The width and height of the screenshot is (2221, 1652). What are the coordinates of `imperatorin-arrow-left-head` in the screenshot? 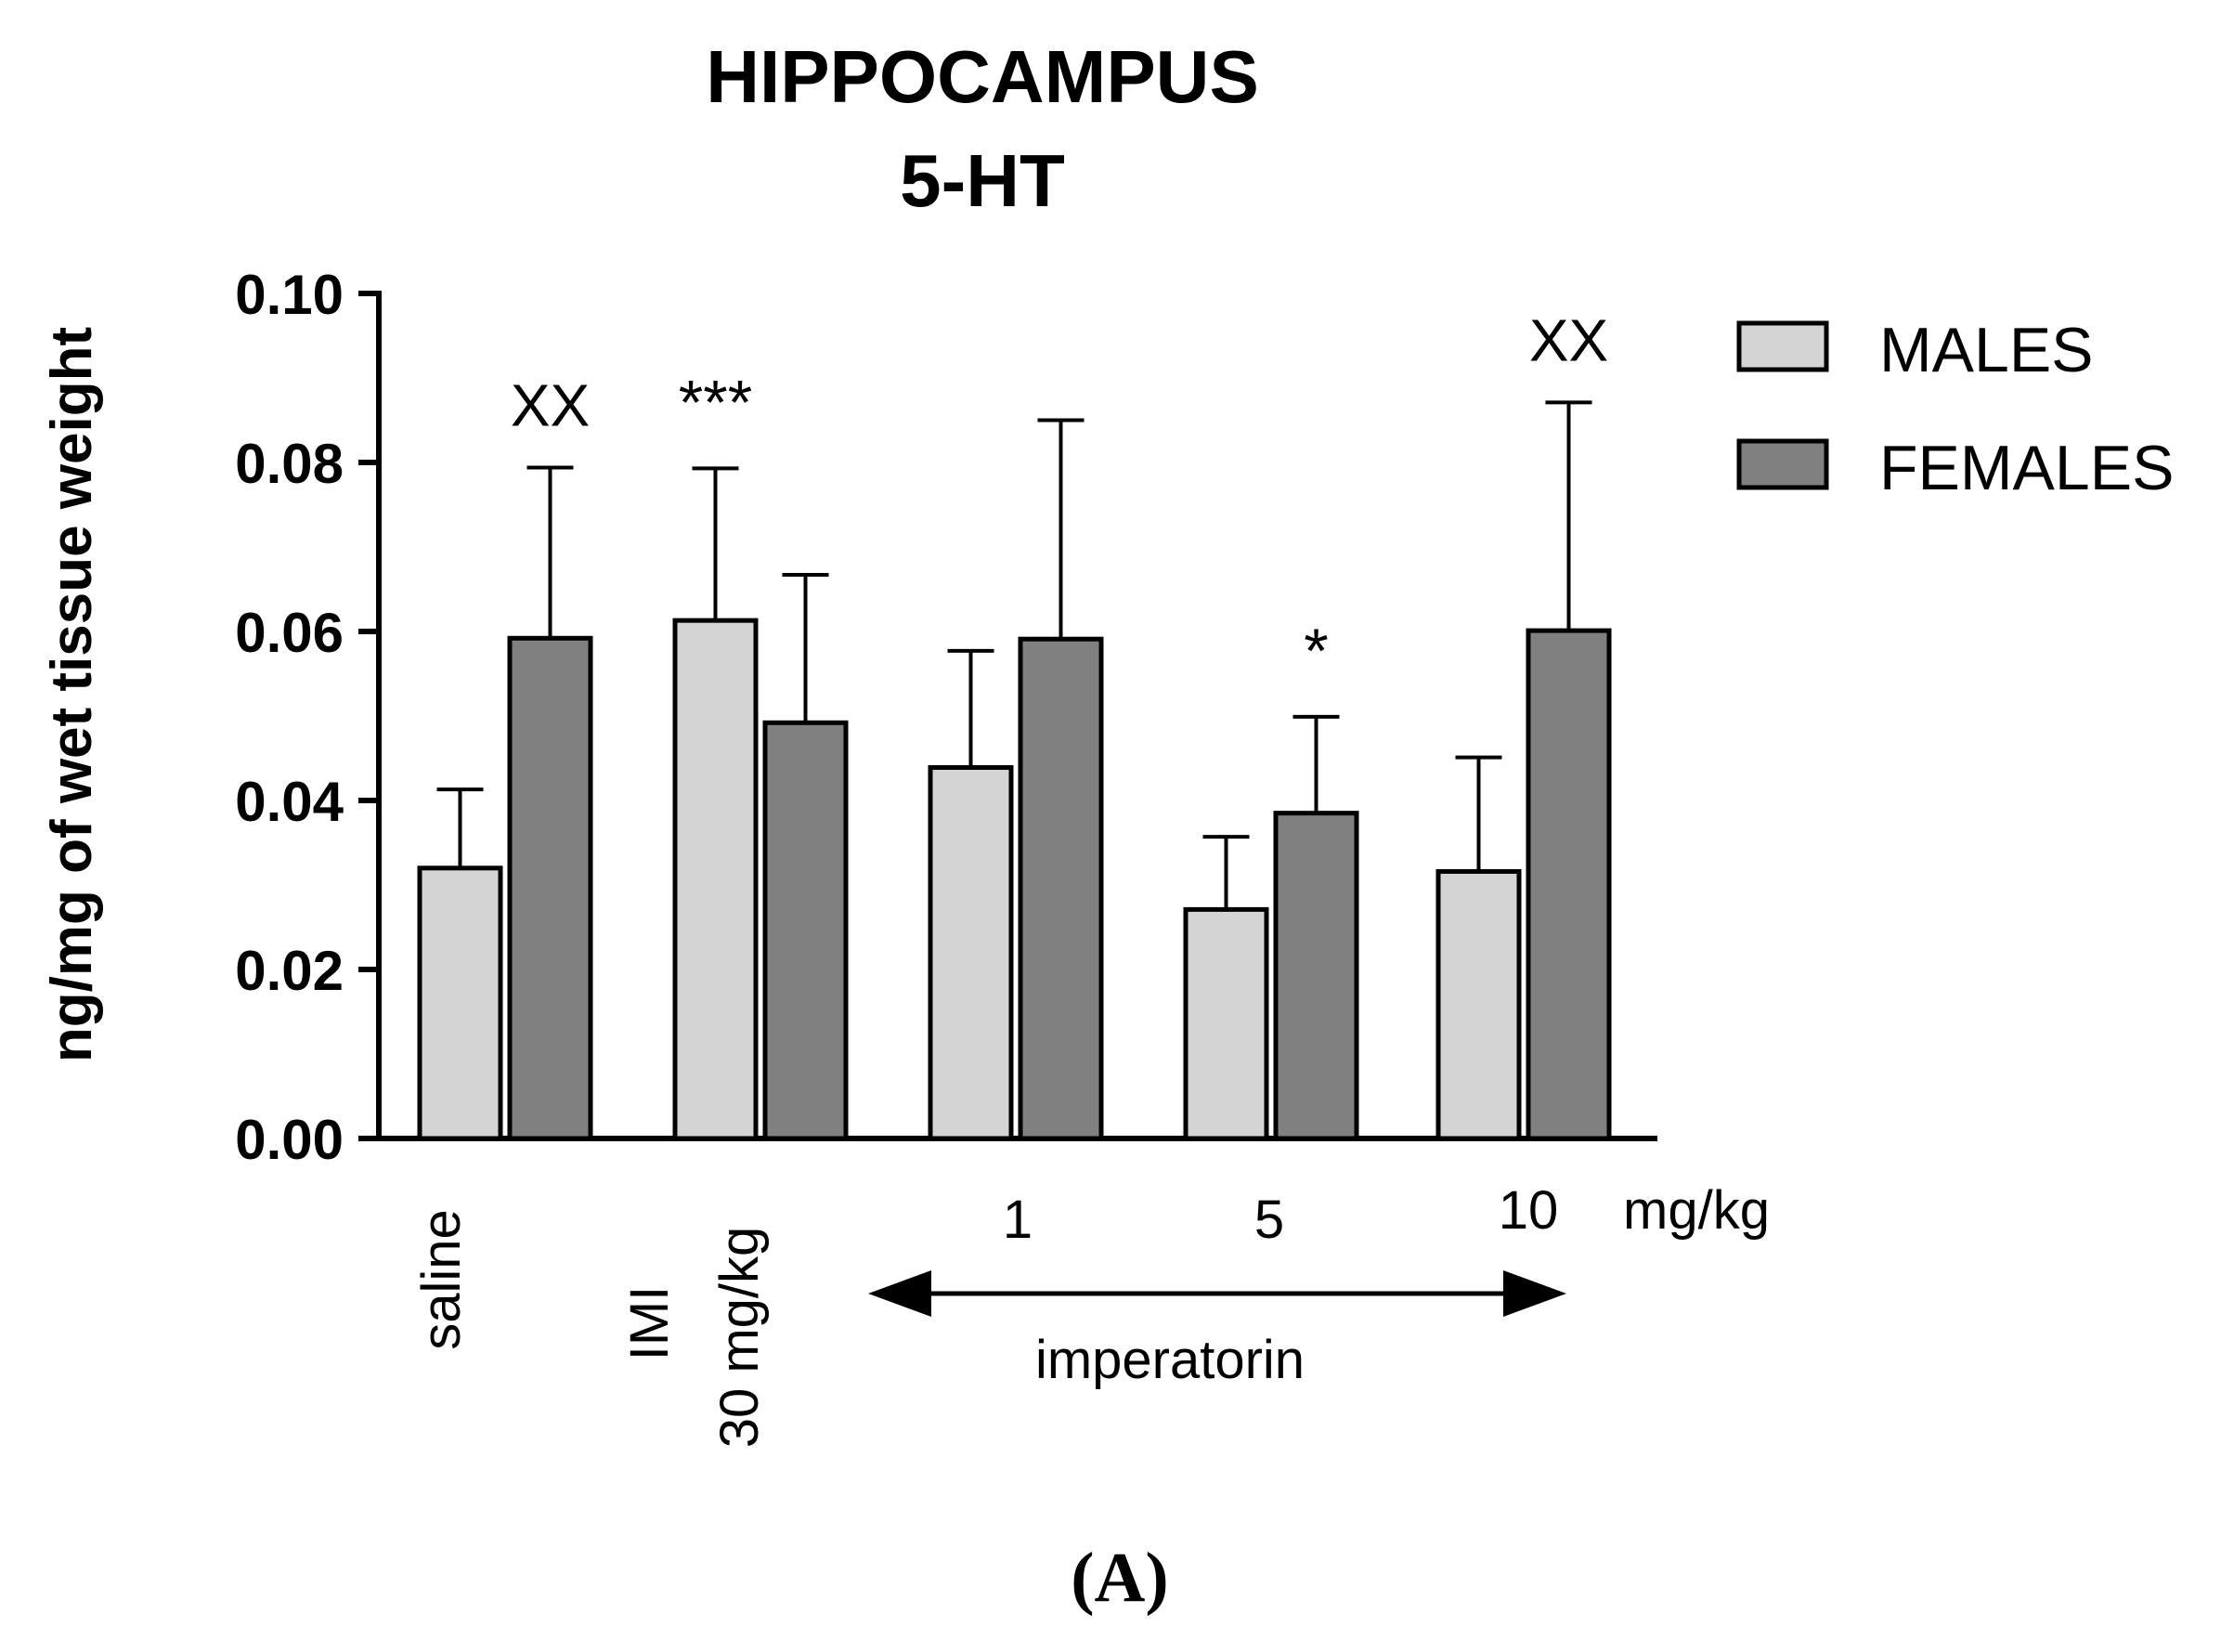 It's located at (899, 1293).